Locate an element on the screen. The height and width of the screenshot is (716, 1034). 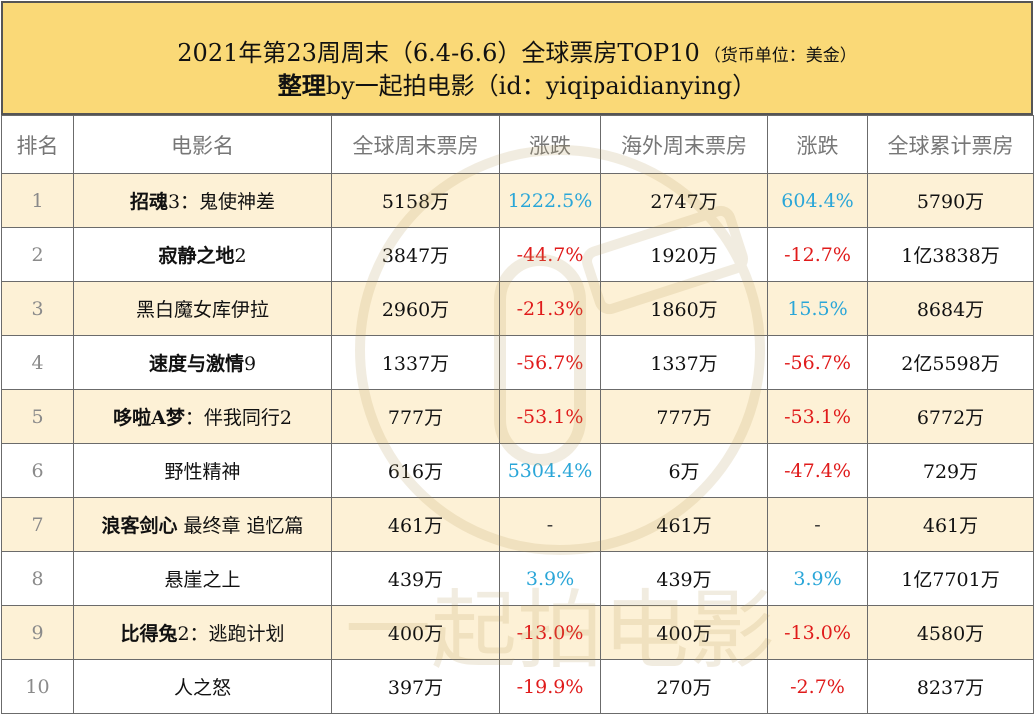
global-weekend-cell: 616万 is located at coordinates (415, 470).